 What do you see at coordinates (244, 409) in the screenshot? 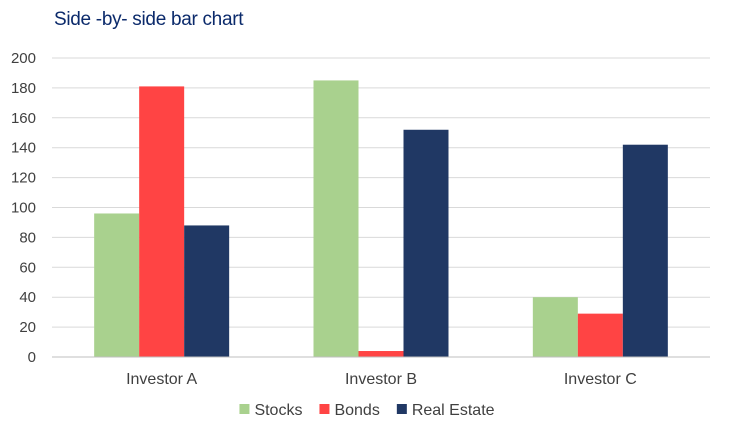
I see `legend-swatch-stocks` at bounding box center [244, 409].